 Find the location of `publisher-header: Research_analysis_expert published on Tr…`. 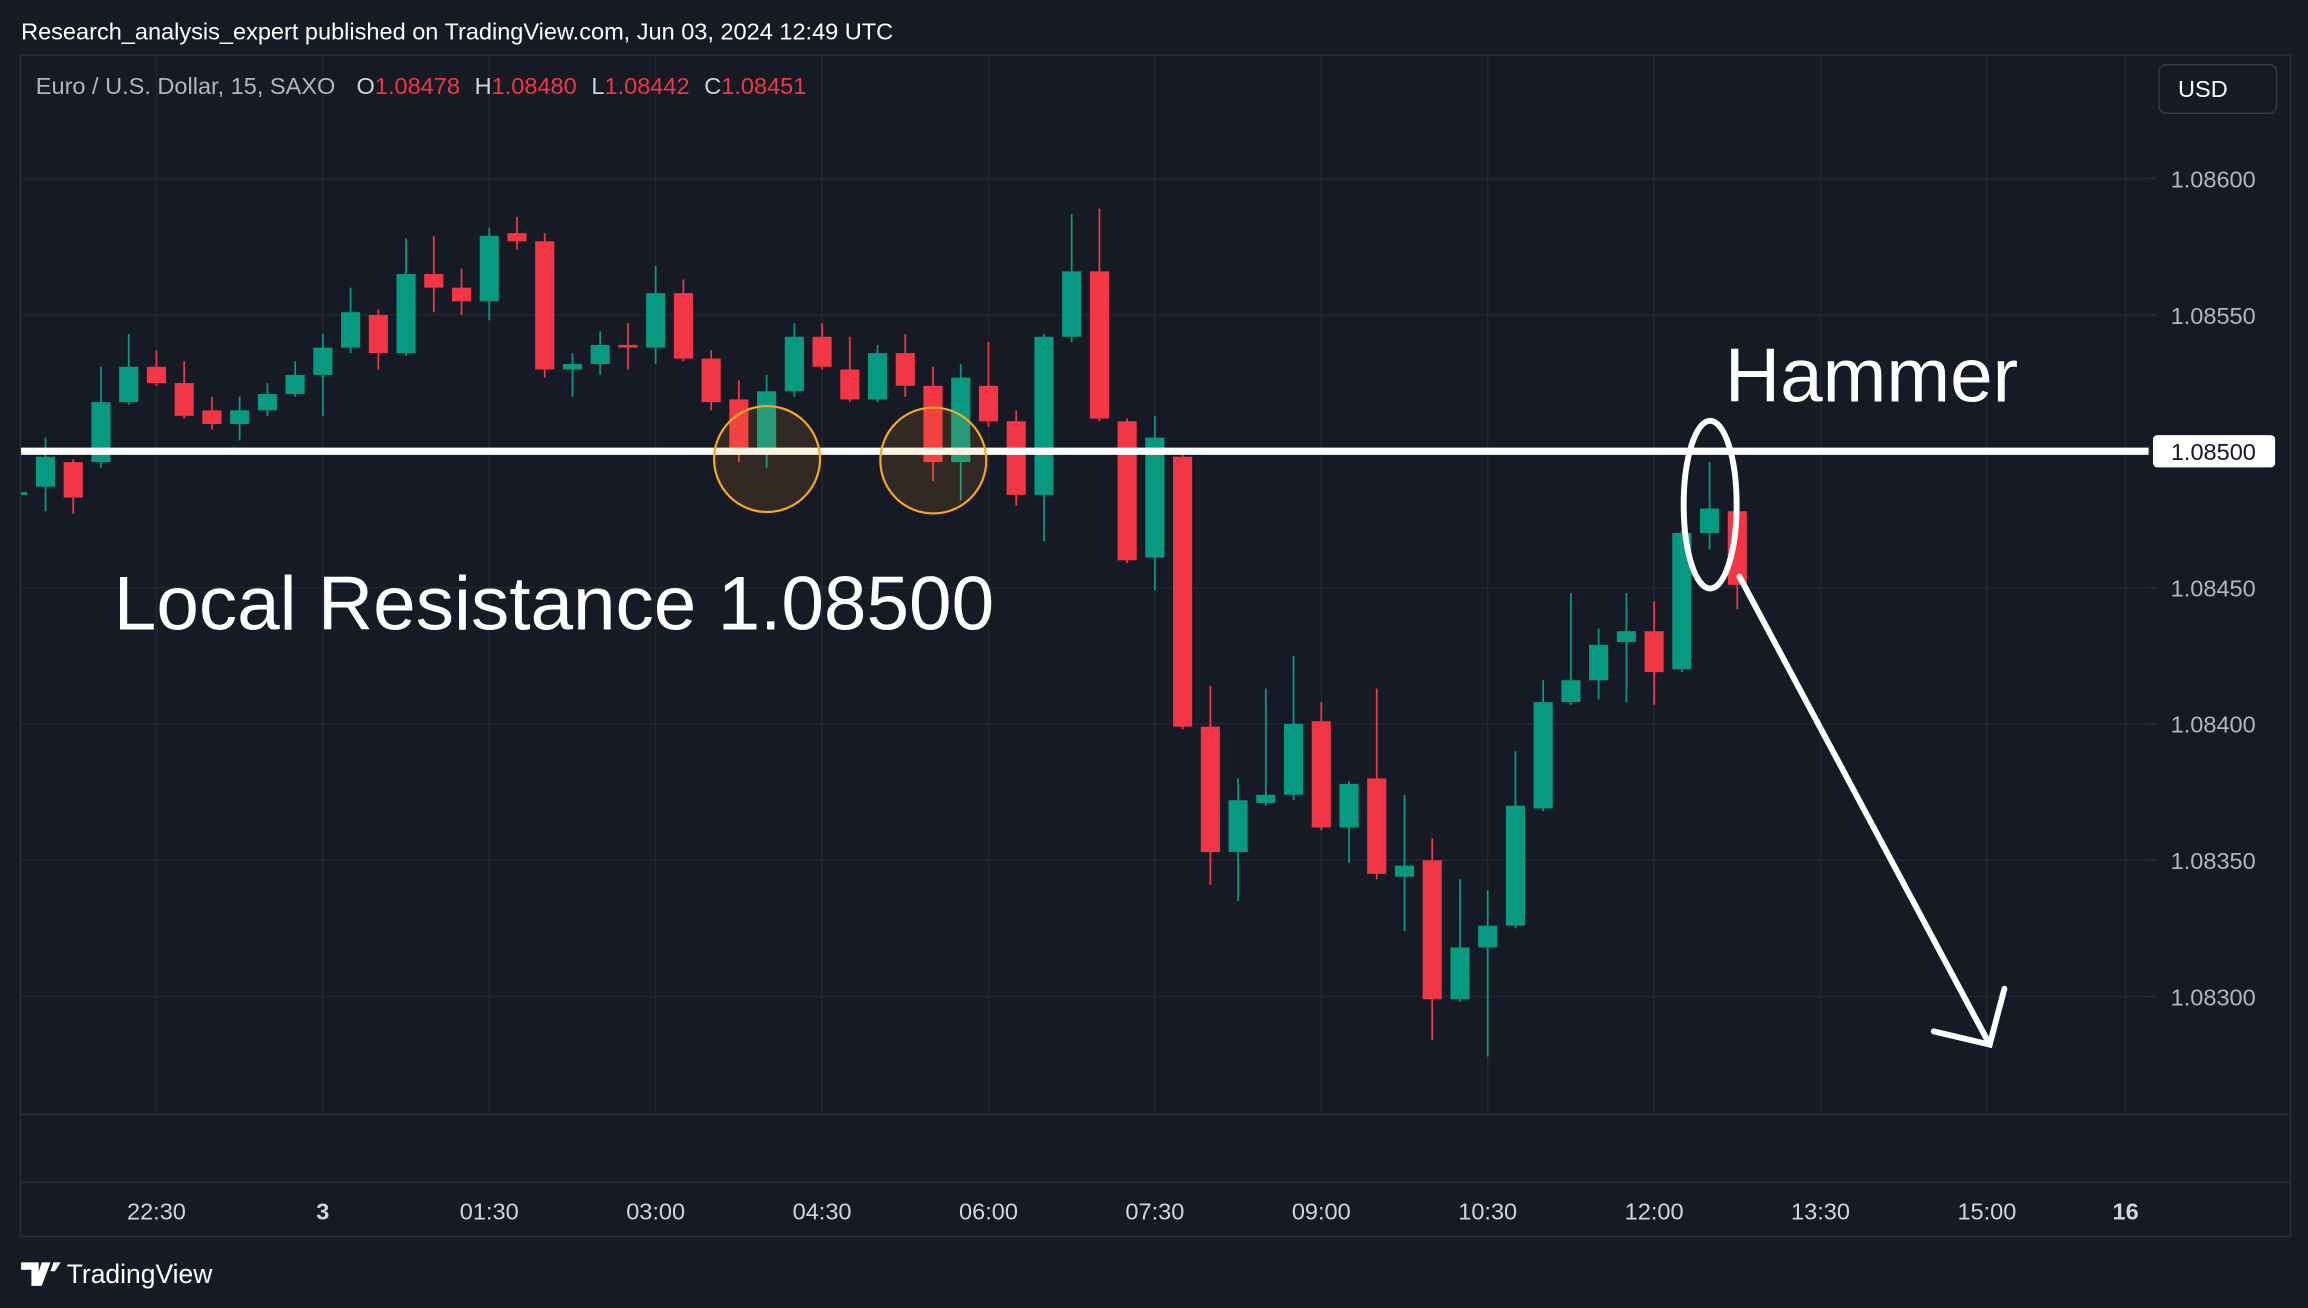

publisher-header: Research_analysis_expert published on Tr… is located at coordinates (457, 32).